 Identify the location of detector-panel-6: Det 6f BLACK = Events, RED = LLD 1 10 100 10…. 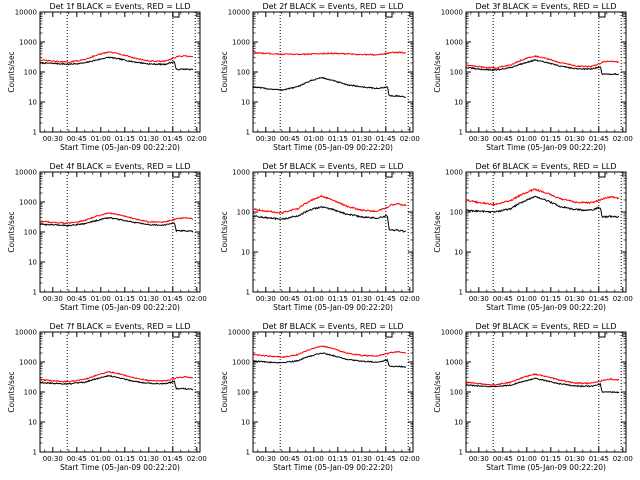
(533, 237).